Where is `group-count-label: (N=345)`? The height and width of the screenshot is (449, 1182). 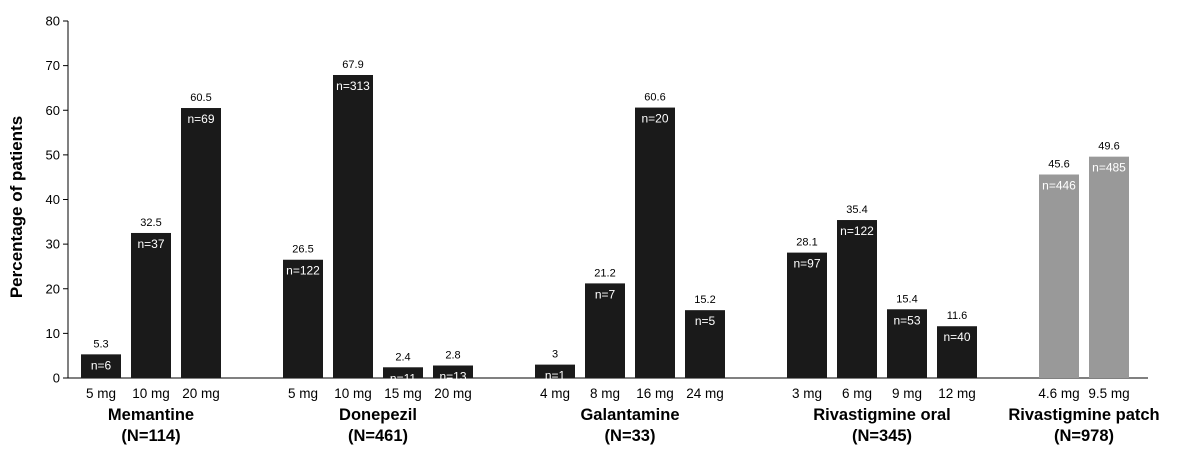
group-count-label: (N=345) is located at coordinates (882, 436).